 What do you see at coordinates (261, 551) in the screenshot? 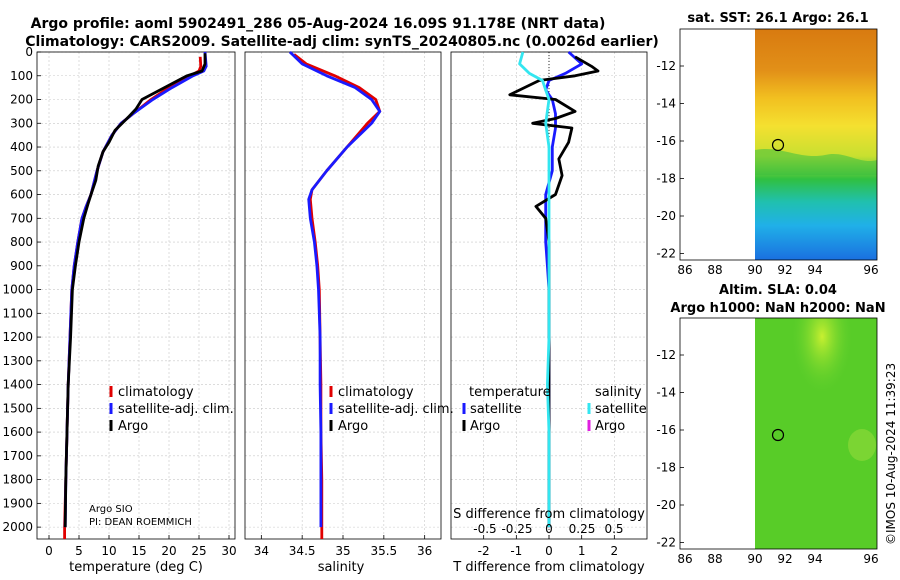
I see `x-tick-label: 34` at bounding box center [261, 551].